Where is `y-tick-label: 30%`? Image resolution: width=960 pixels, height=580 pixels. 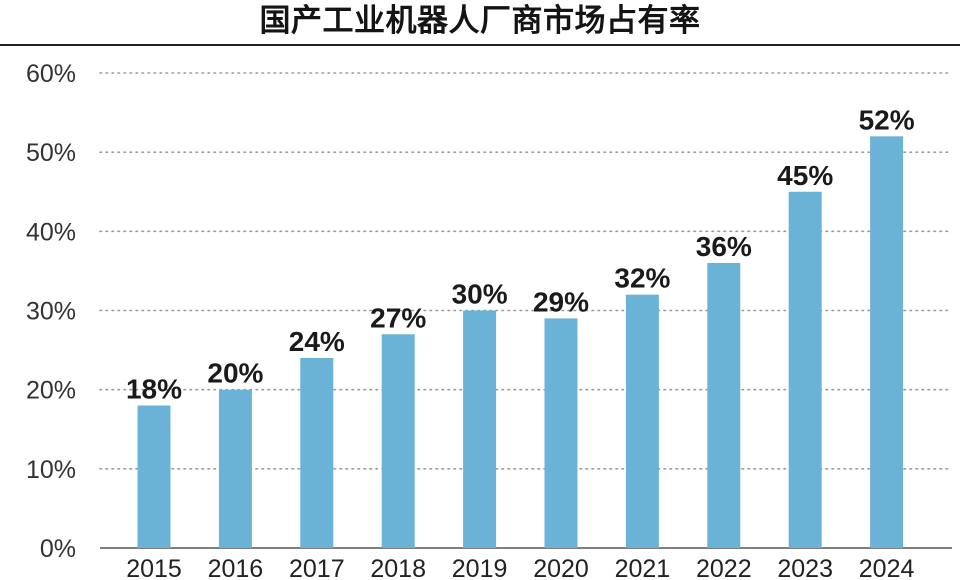
y-tick-label: 30% is located at coordinates (51, 312).